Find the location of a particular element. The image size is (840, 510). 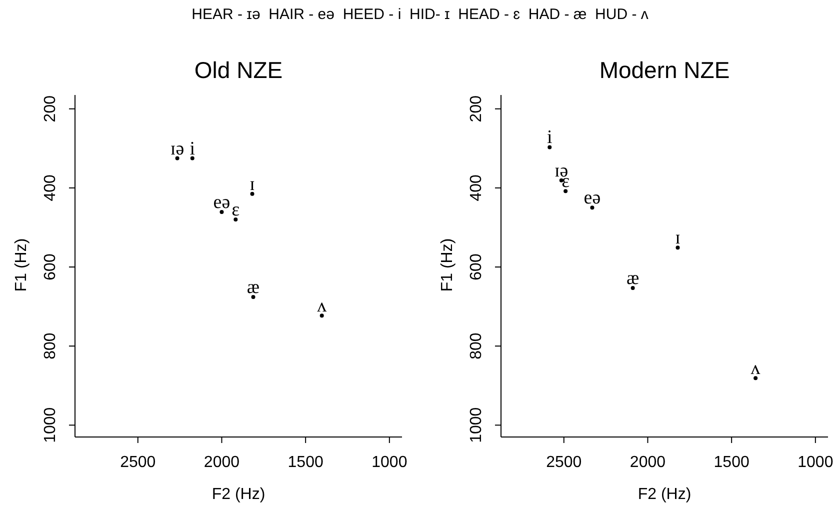

text: HEAR - ɪə HAIR - eə HEED - i HID- ɪ HEAD - ɛ HAD - æ HUD - ʌ is located at coordinates (420, 14).